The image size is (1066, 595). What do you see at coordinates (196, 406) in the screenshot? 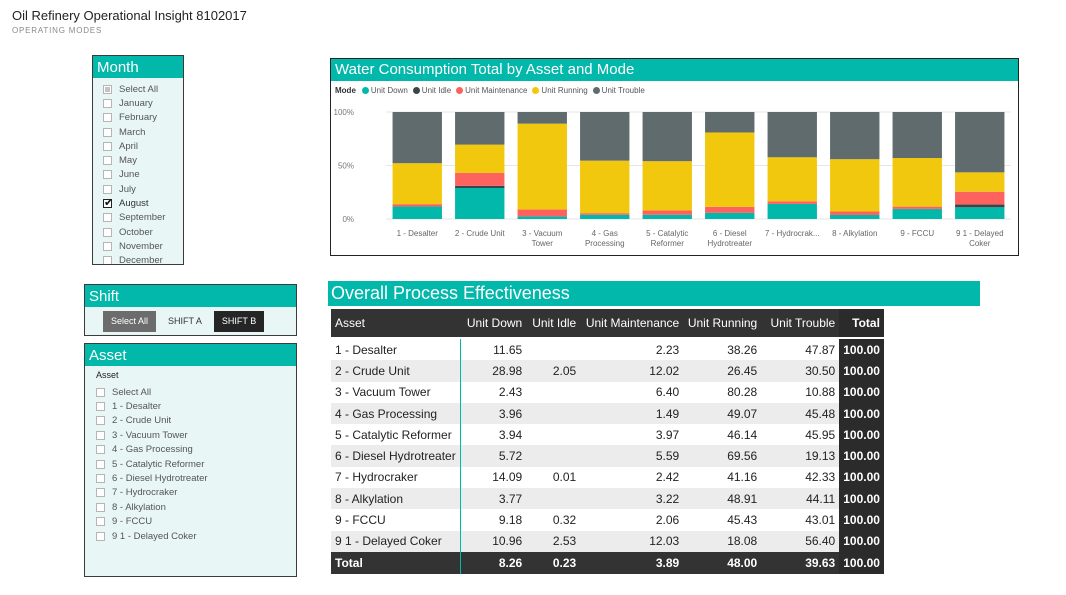
I see `asset-item: 1 - Desalter` at bounding box center [196, 406].